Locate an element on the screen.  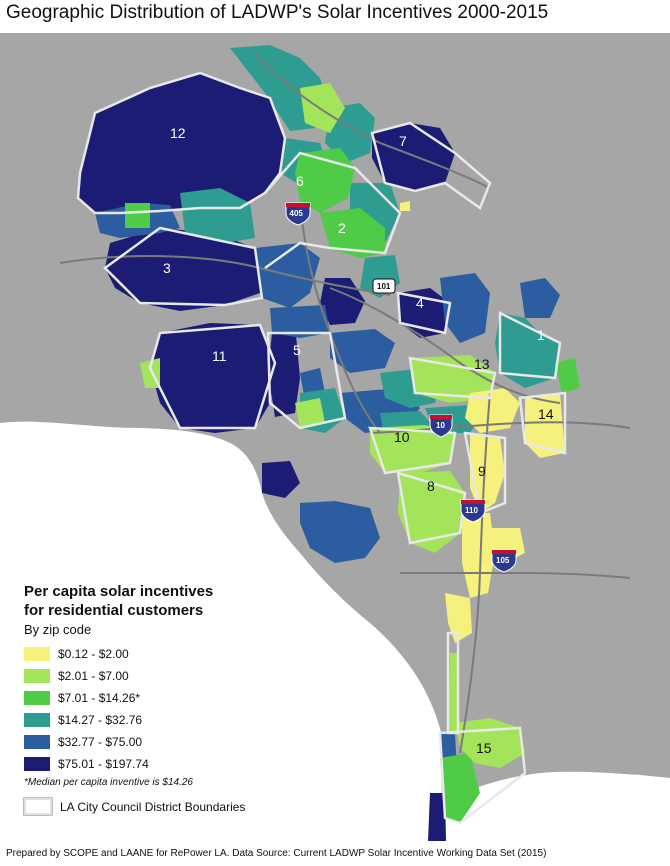
harbor-slip is located at coordinates (526, 803).